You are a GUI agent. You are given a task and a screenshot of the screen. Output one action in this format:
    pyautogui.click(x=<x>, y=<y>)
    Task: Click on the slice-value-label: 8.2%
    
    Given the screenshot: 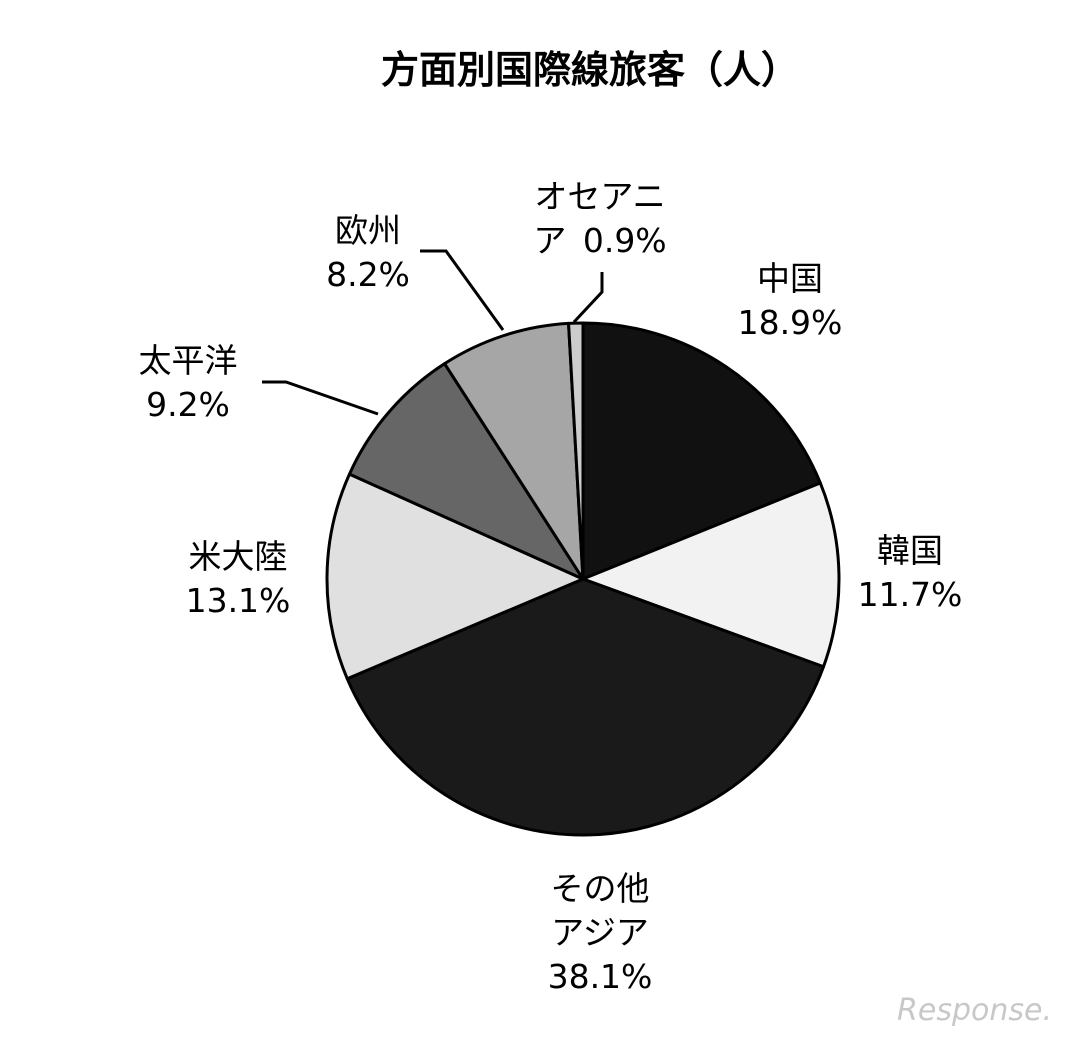 What is the action you would take?
    pyautogui.click(x=368, y=274)
    